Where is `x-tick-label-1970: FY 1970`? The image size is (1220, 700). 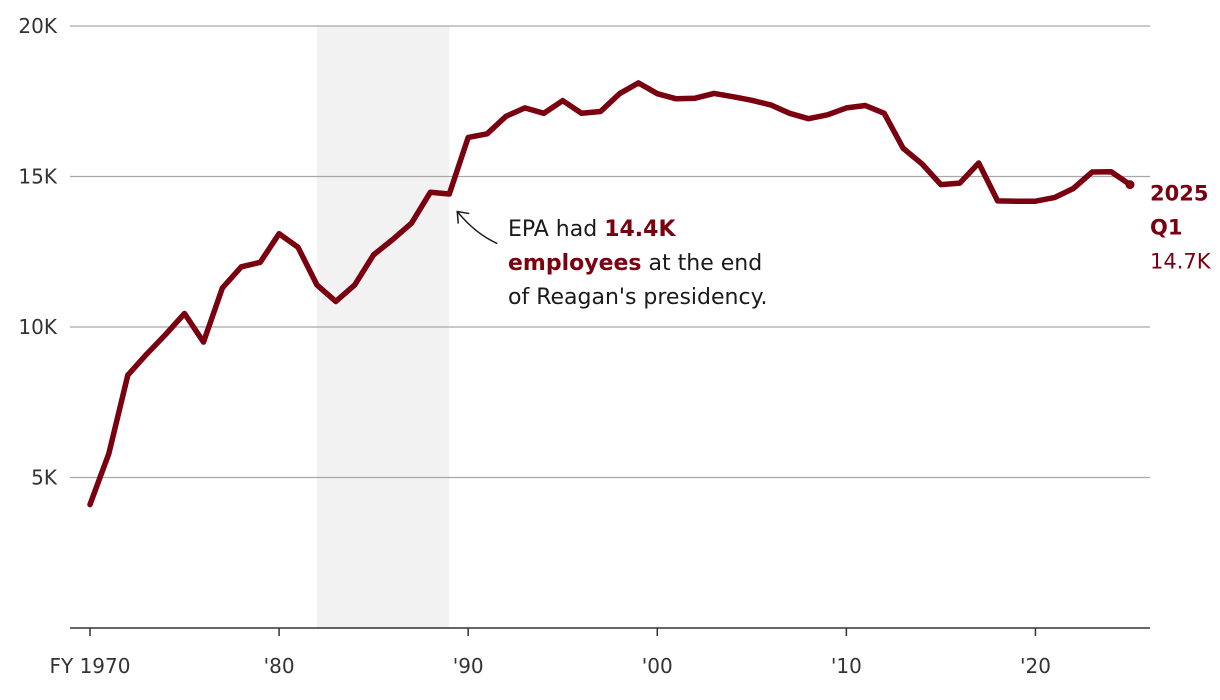
x-tick-label-1970: FY 1970 is located at coordinates (90, 666).